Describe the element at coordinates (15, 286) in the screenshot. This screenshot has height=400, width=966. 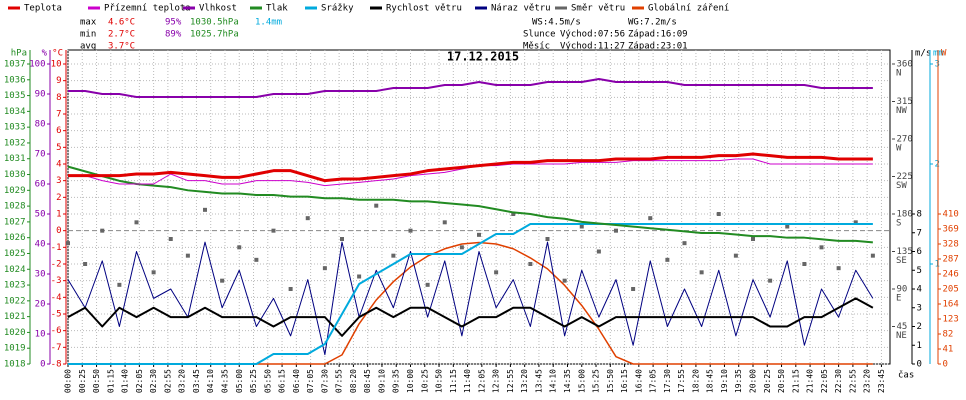
I see `y-tick-label: 1023` at that location.